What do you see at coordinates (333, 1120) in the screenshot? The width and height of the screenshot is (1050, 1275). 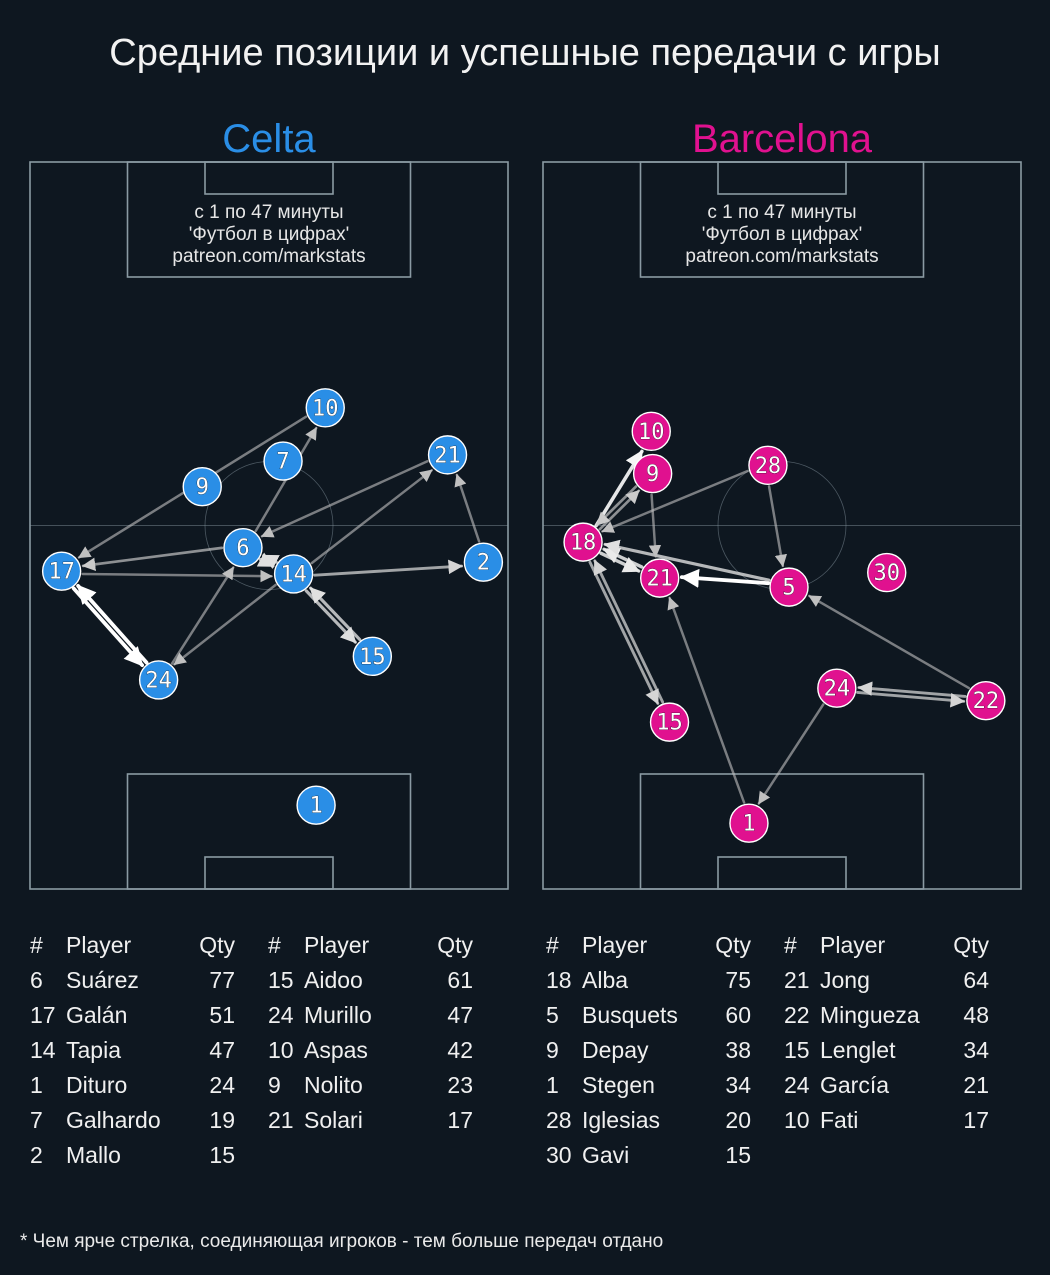 I see `cell-player: Solari` at bounding box center [333, 1120].